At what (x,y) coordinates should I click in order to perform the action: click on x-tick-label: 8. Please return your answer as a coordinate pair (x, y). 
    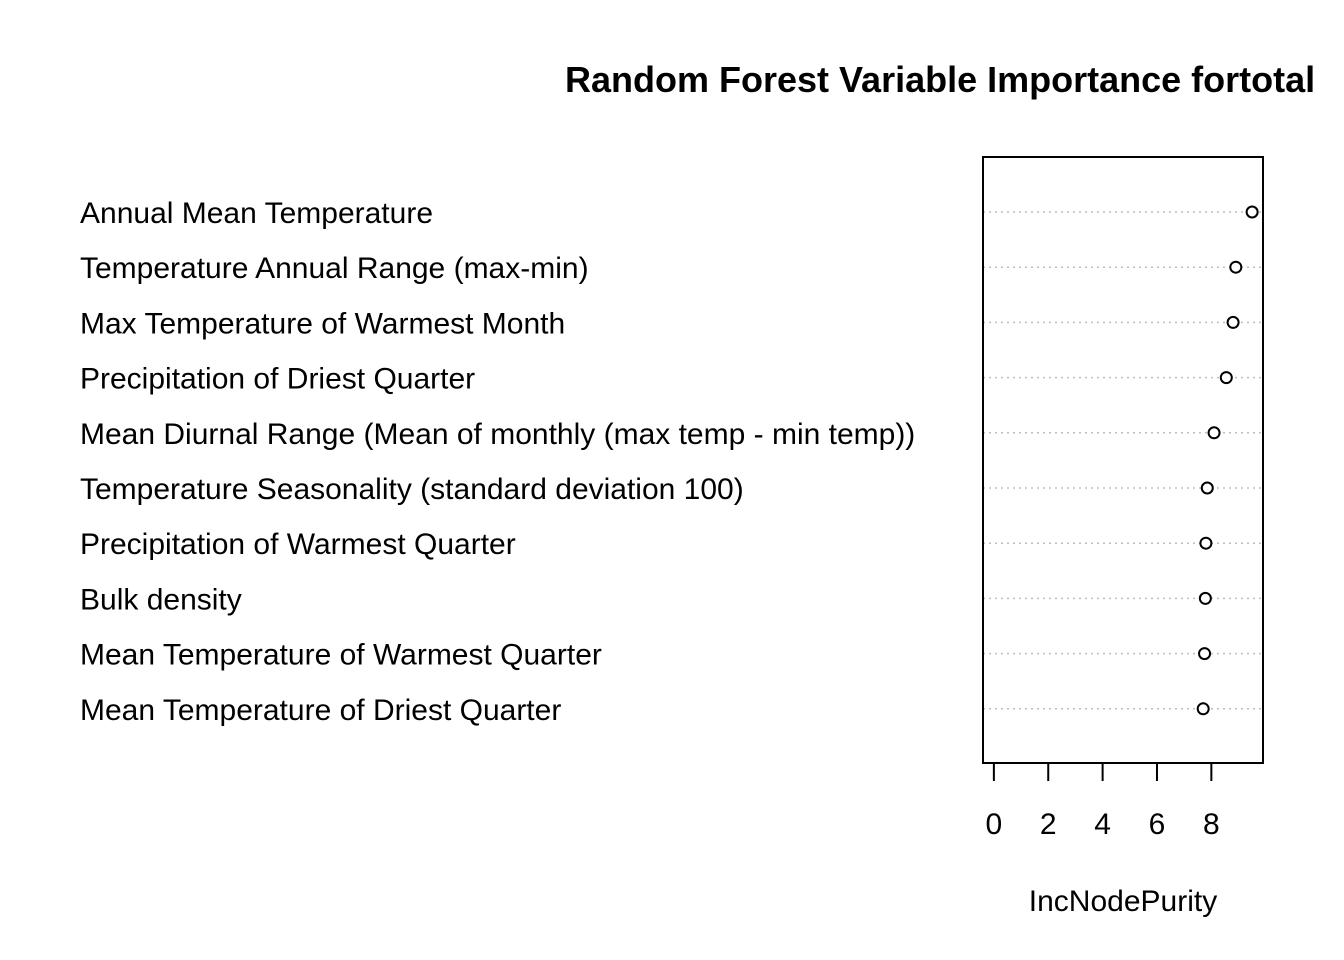
    Looking at the image, I should click on (1211, 824).